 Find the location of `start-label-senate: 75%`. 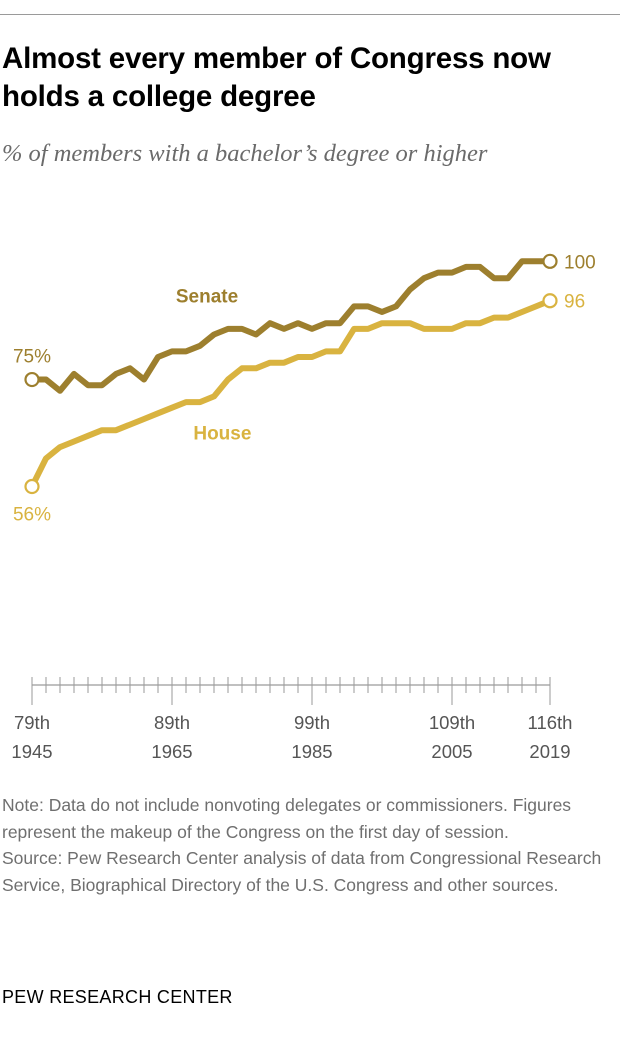

start-label-senate: 75% is located at coordinates (32, 357).